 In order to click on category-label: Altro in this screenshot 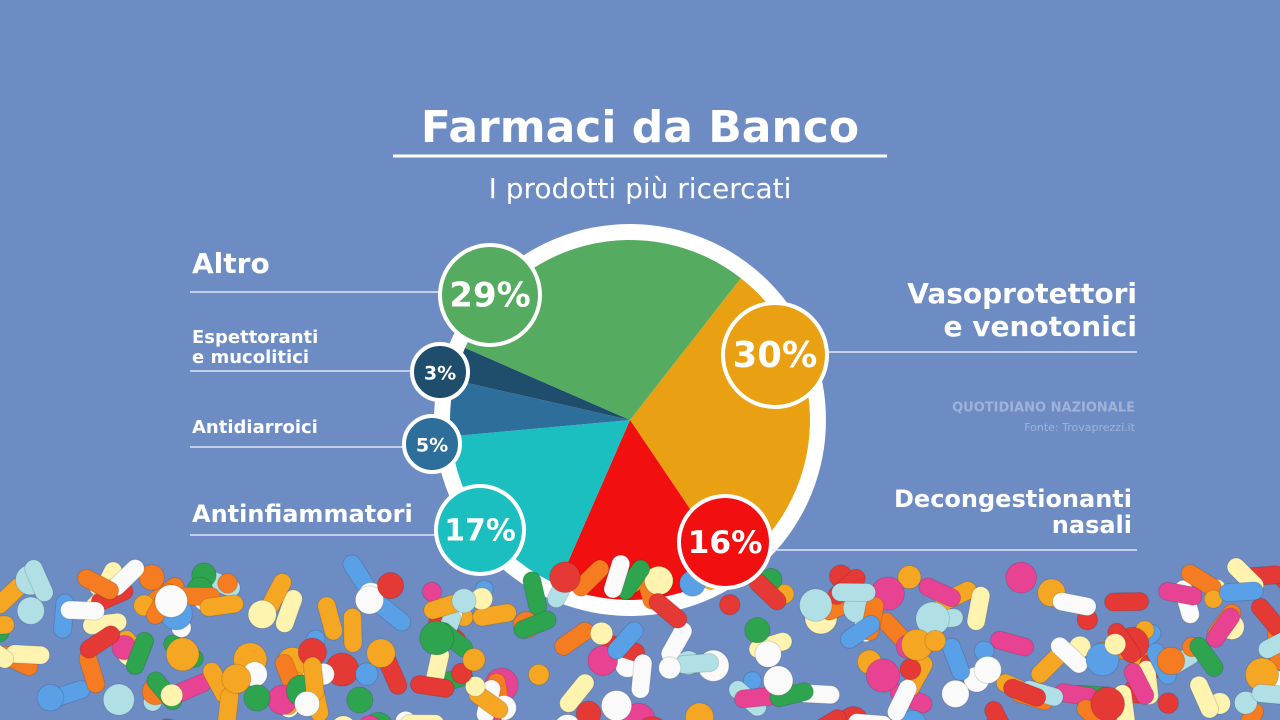, I will do `click(231, 263)`.